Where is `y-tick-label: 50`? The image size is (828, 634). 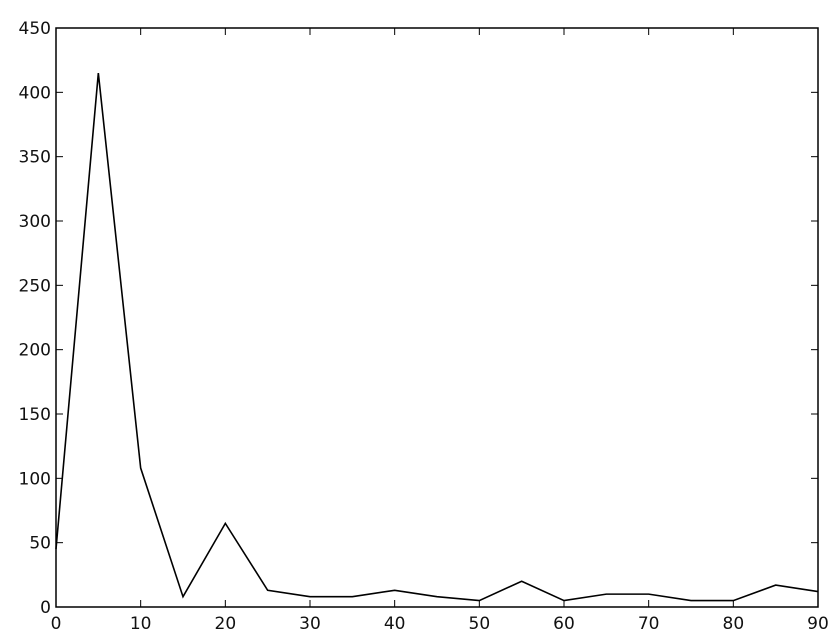 y-tick-label: 50 is located at coordinates (40, 544).